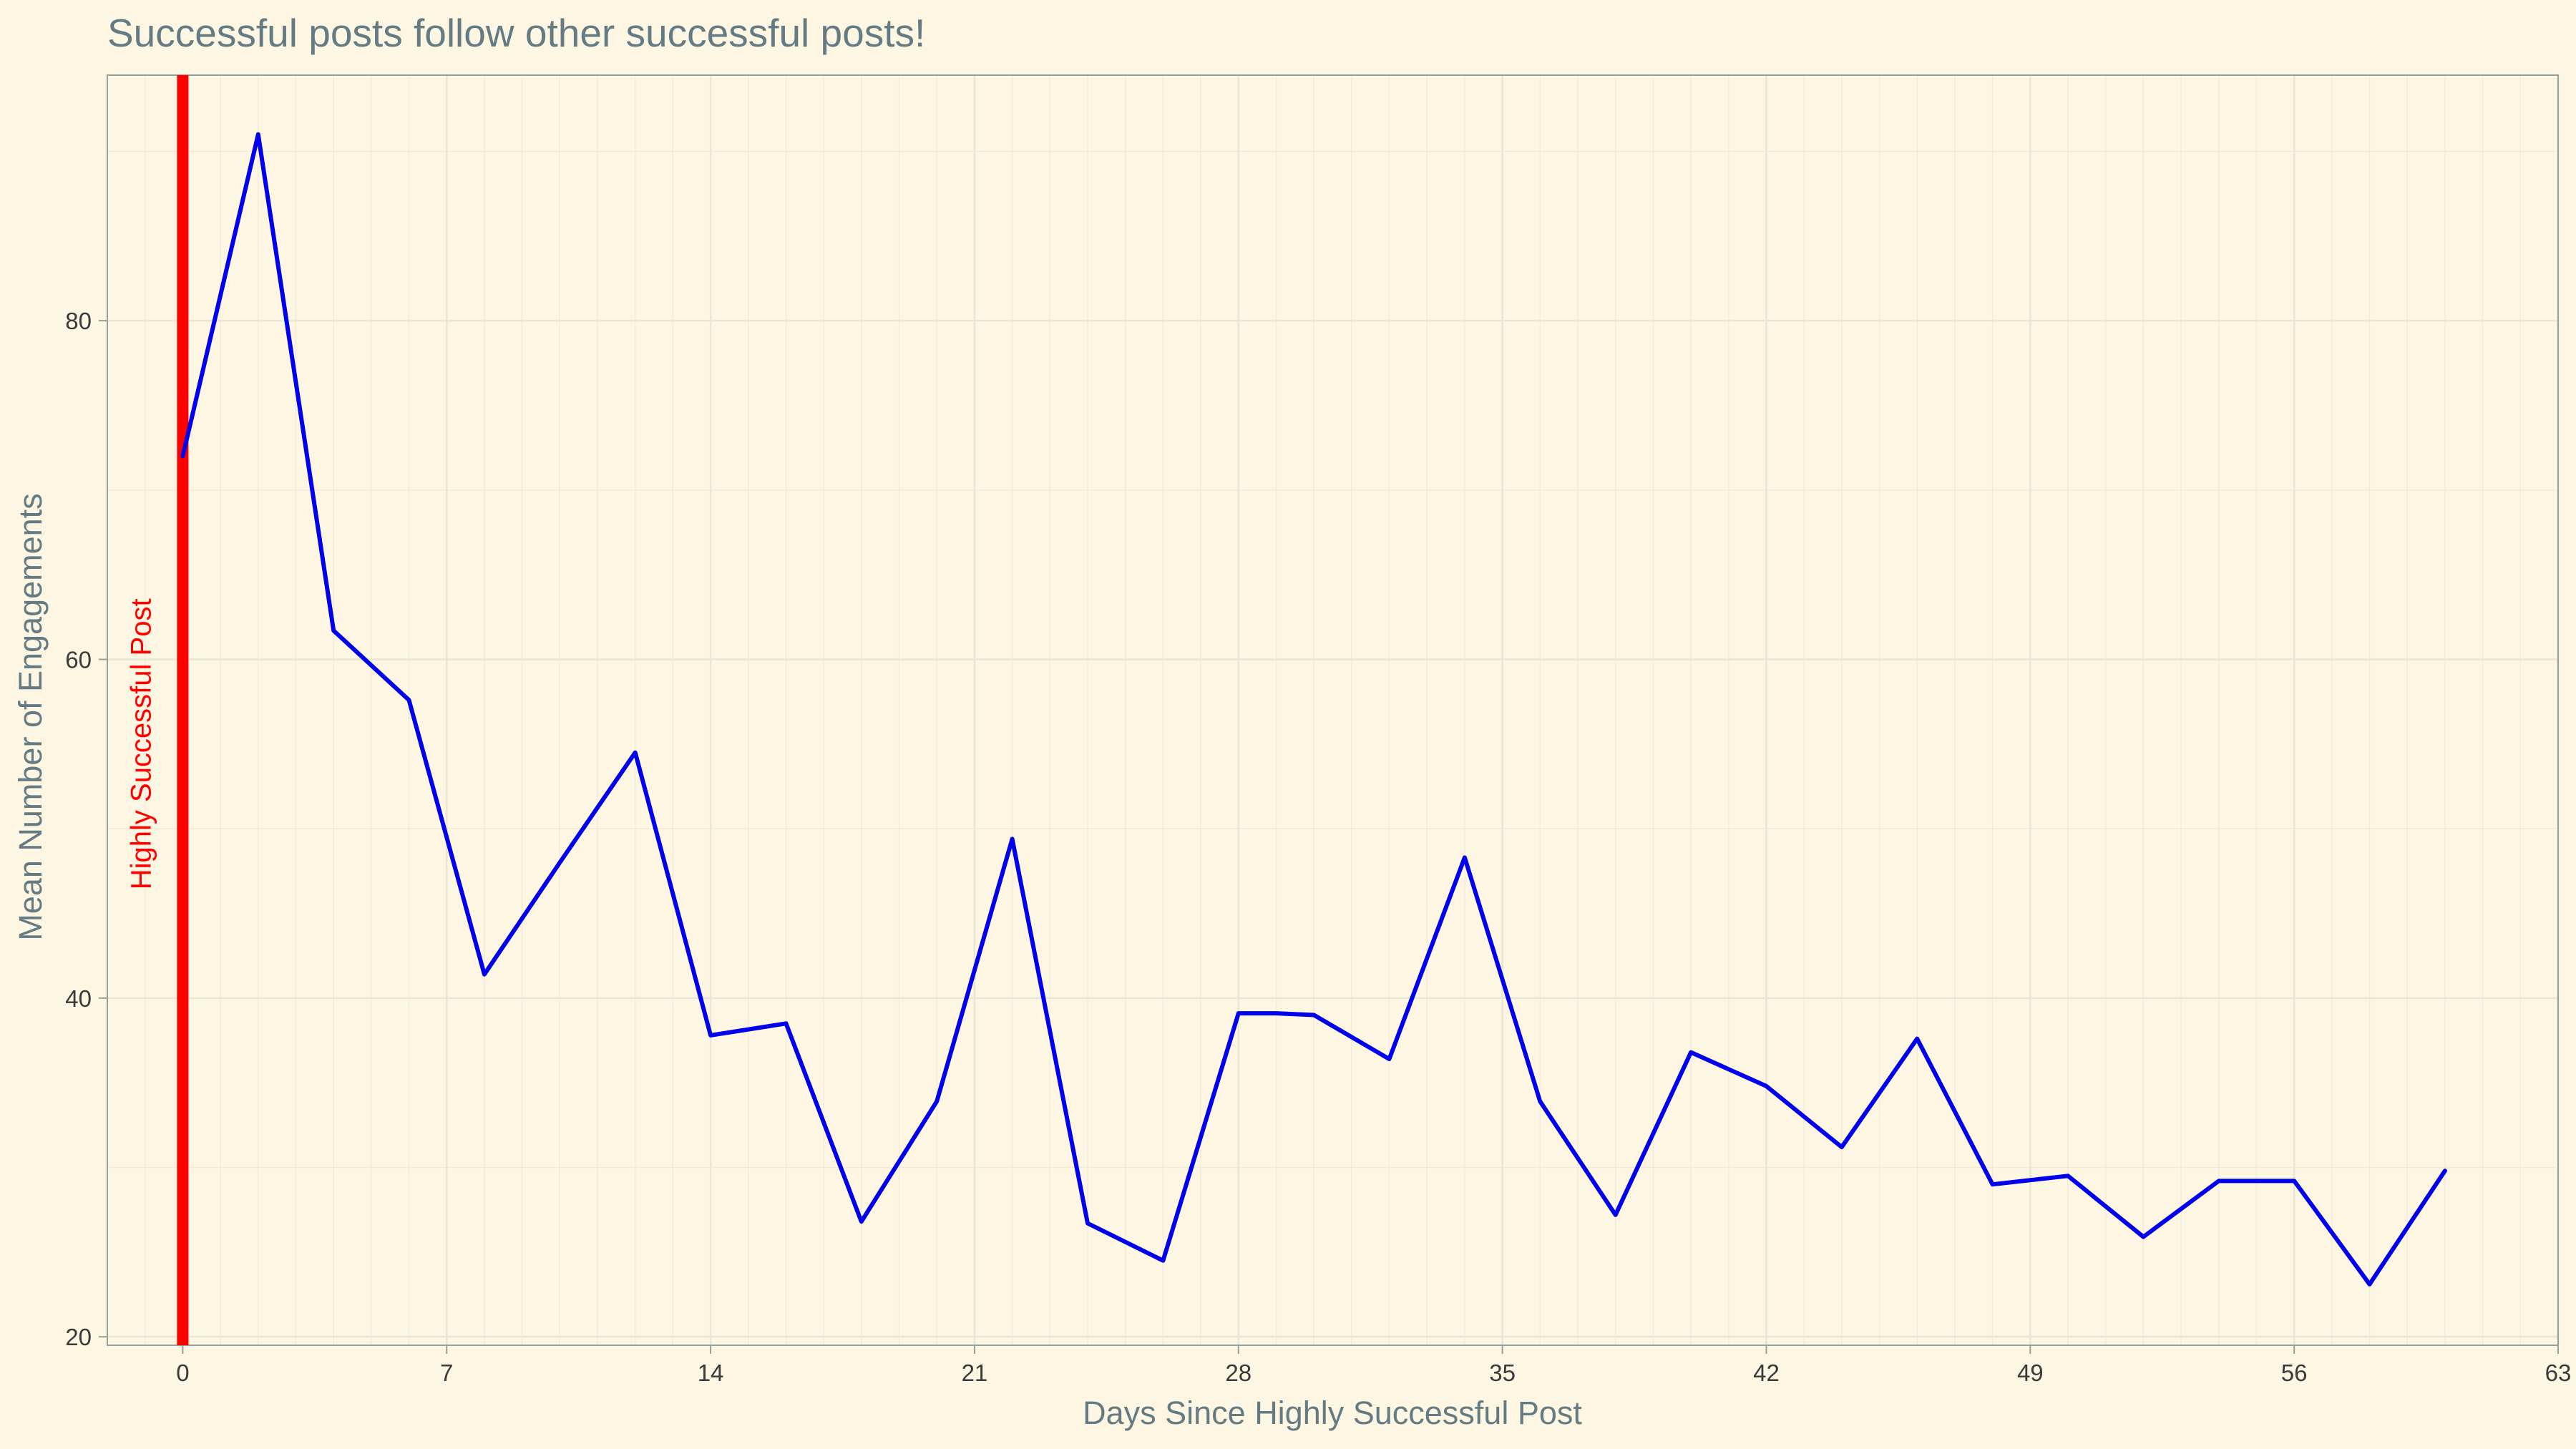 Image resolution: width=2576 pixels, height=1449 pixels. What do you see at coordinates (141, 743) in the screenshot?
I see `annotation-label: Highly Successful Post` at bounding box center [141, 743].